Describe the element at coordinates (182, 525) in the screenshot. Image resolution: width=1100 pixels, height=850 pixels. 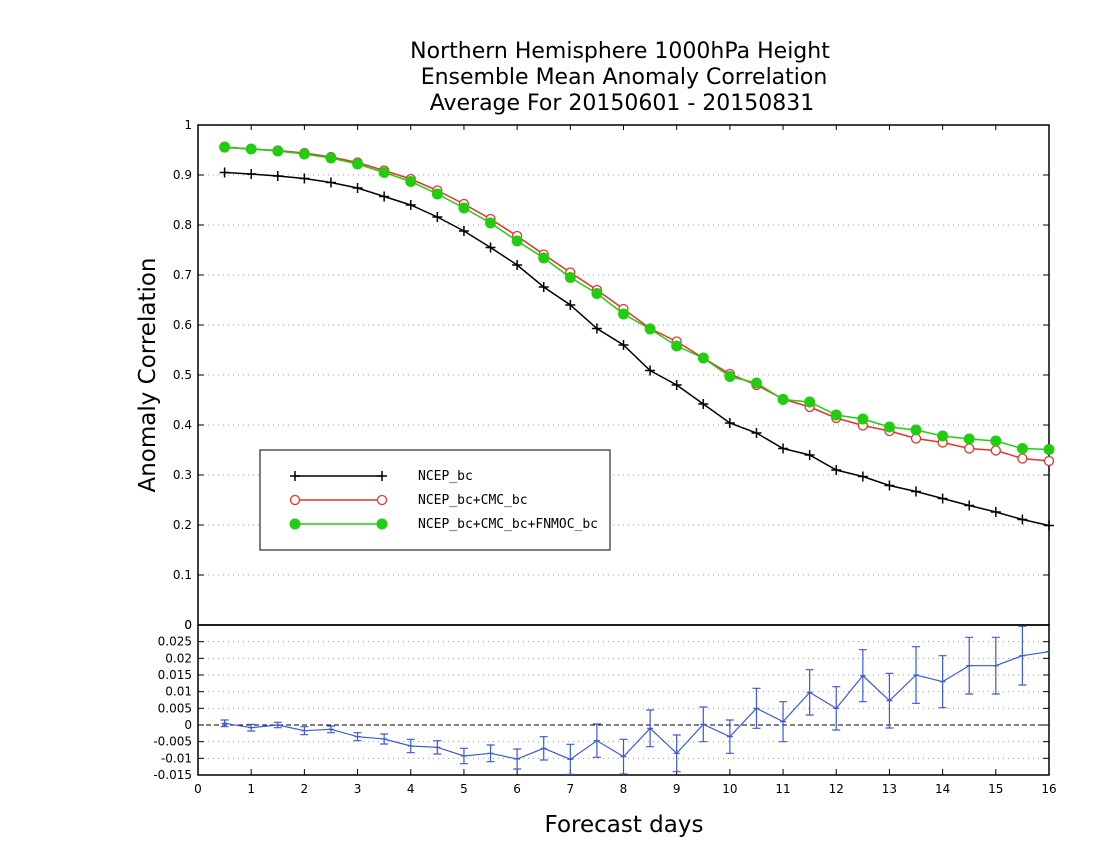
I see `y-tick-label: 0.2` at that location.